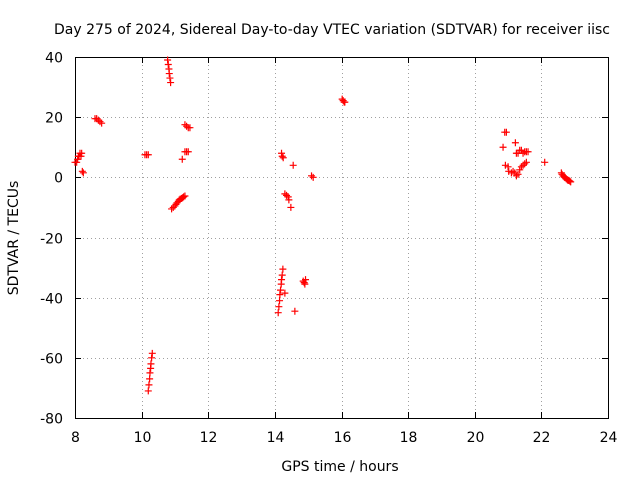 This screenshot has width=640, height=480. What do you see at coordinates (51, 300) in the screenshot?
I see `y-tick-label: -40` at bounding box center [51, 300].